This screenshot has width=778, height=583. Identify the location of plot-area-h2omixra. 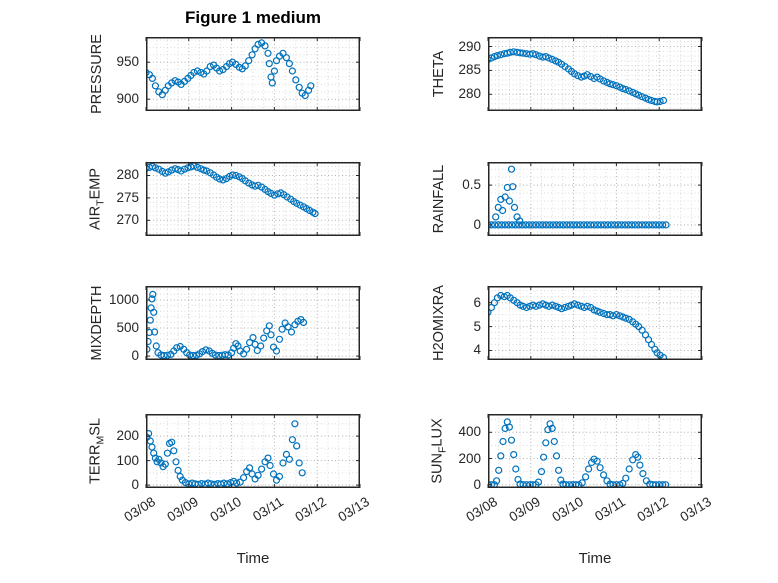
(595, 323).